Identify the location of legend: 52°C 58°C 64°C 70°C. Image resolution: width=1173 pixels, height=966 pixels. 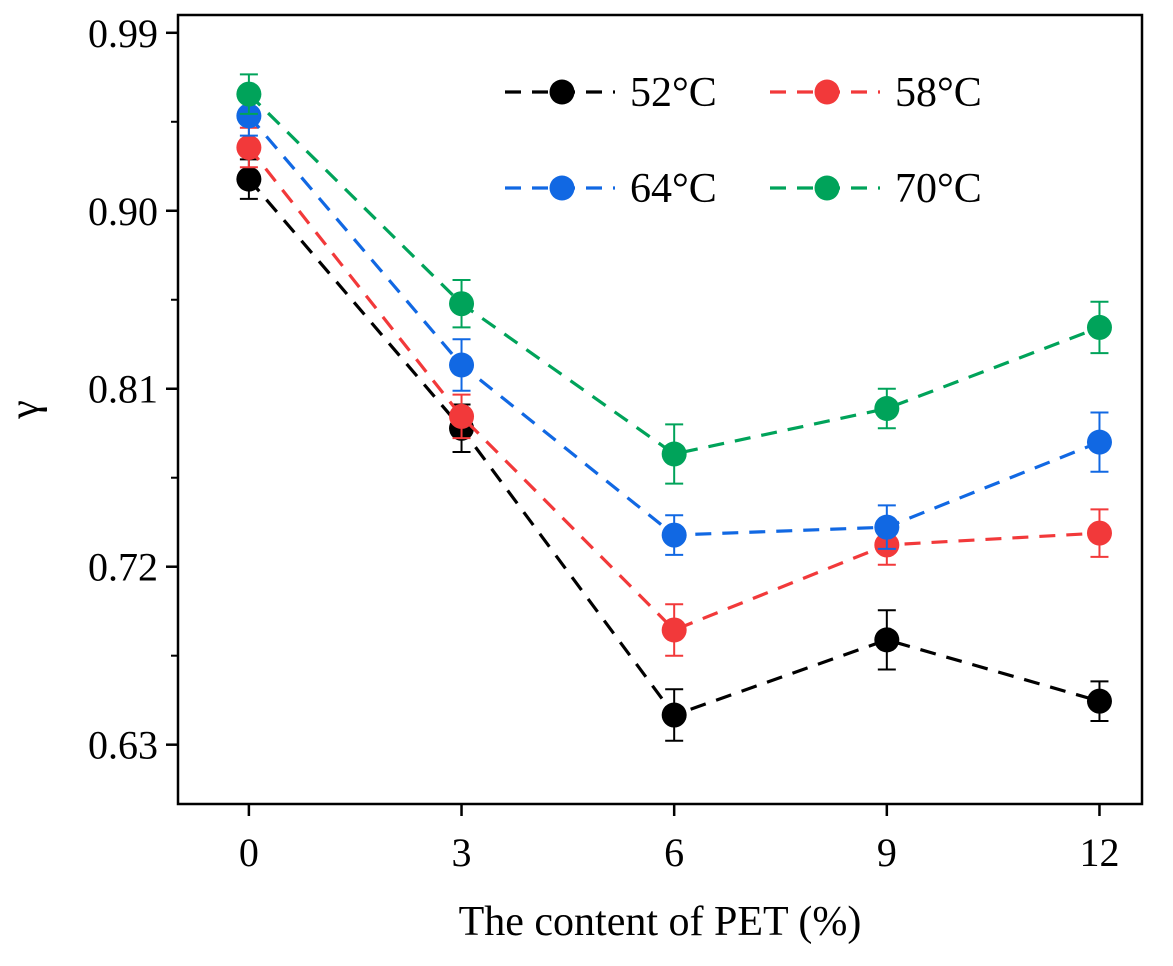
(743, 141).